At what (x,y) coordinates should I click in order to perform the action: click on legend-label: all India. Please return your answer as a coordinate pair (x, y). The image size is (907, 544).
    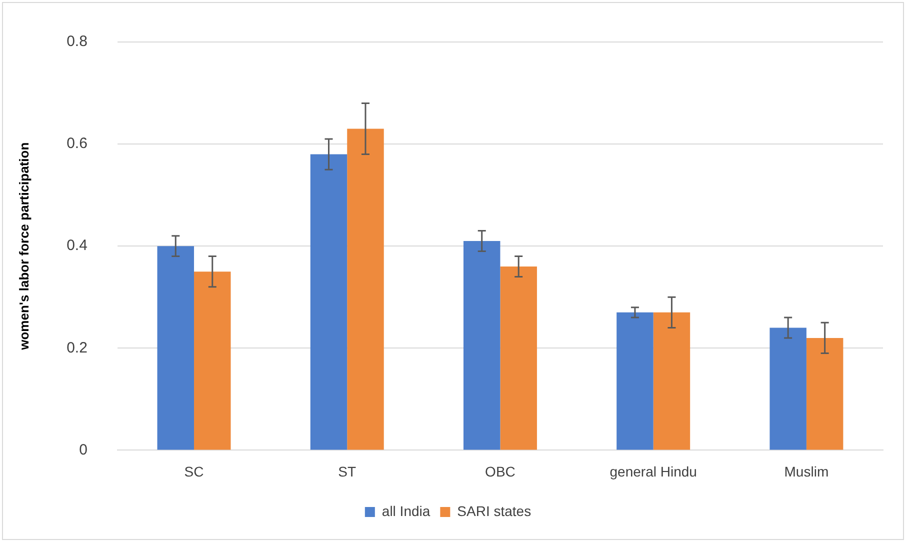
    Looking at the image, I should click on (406, 510).